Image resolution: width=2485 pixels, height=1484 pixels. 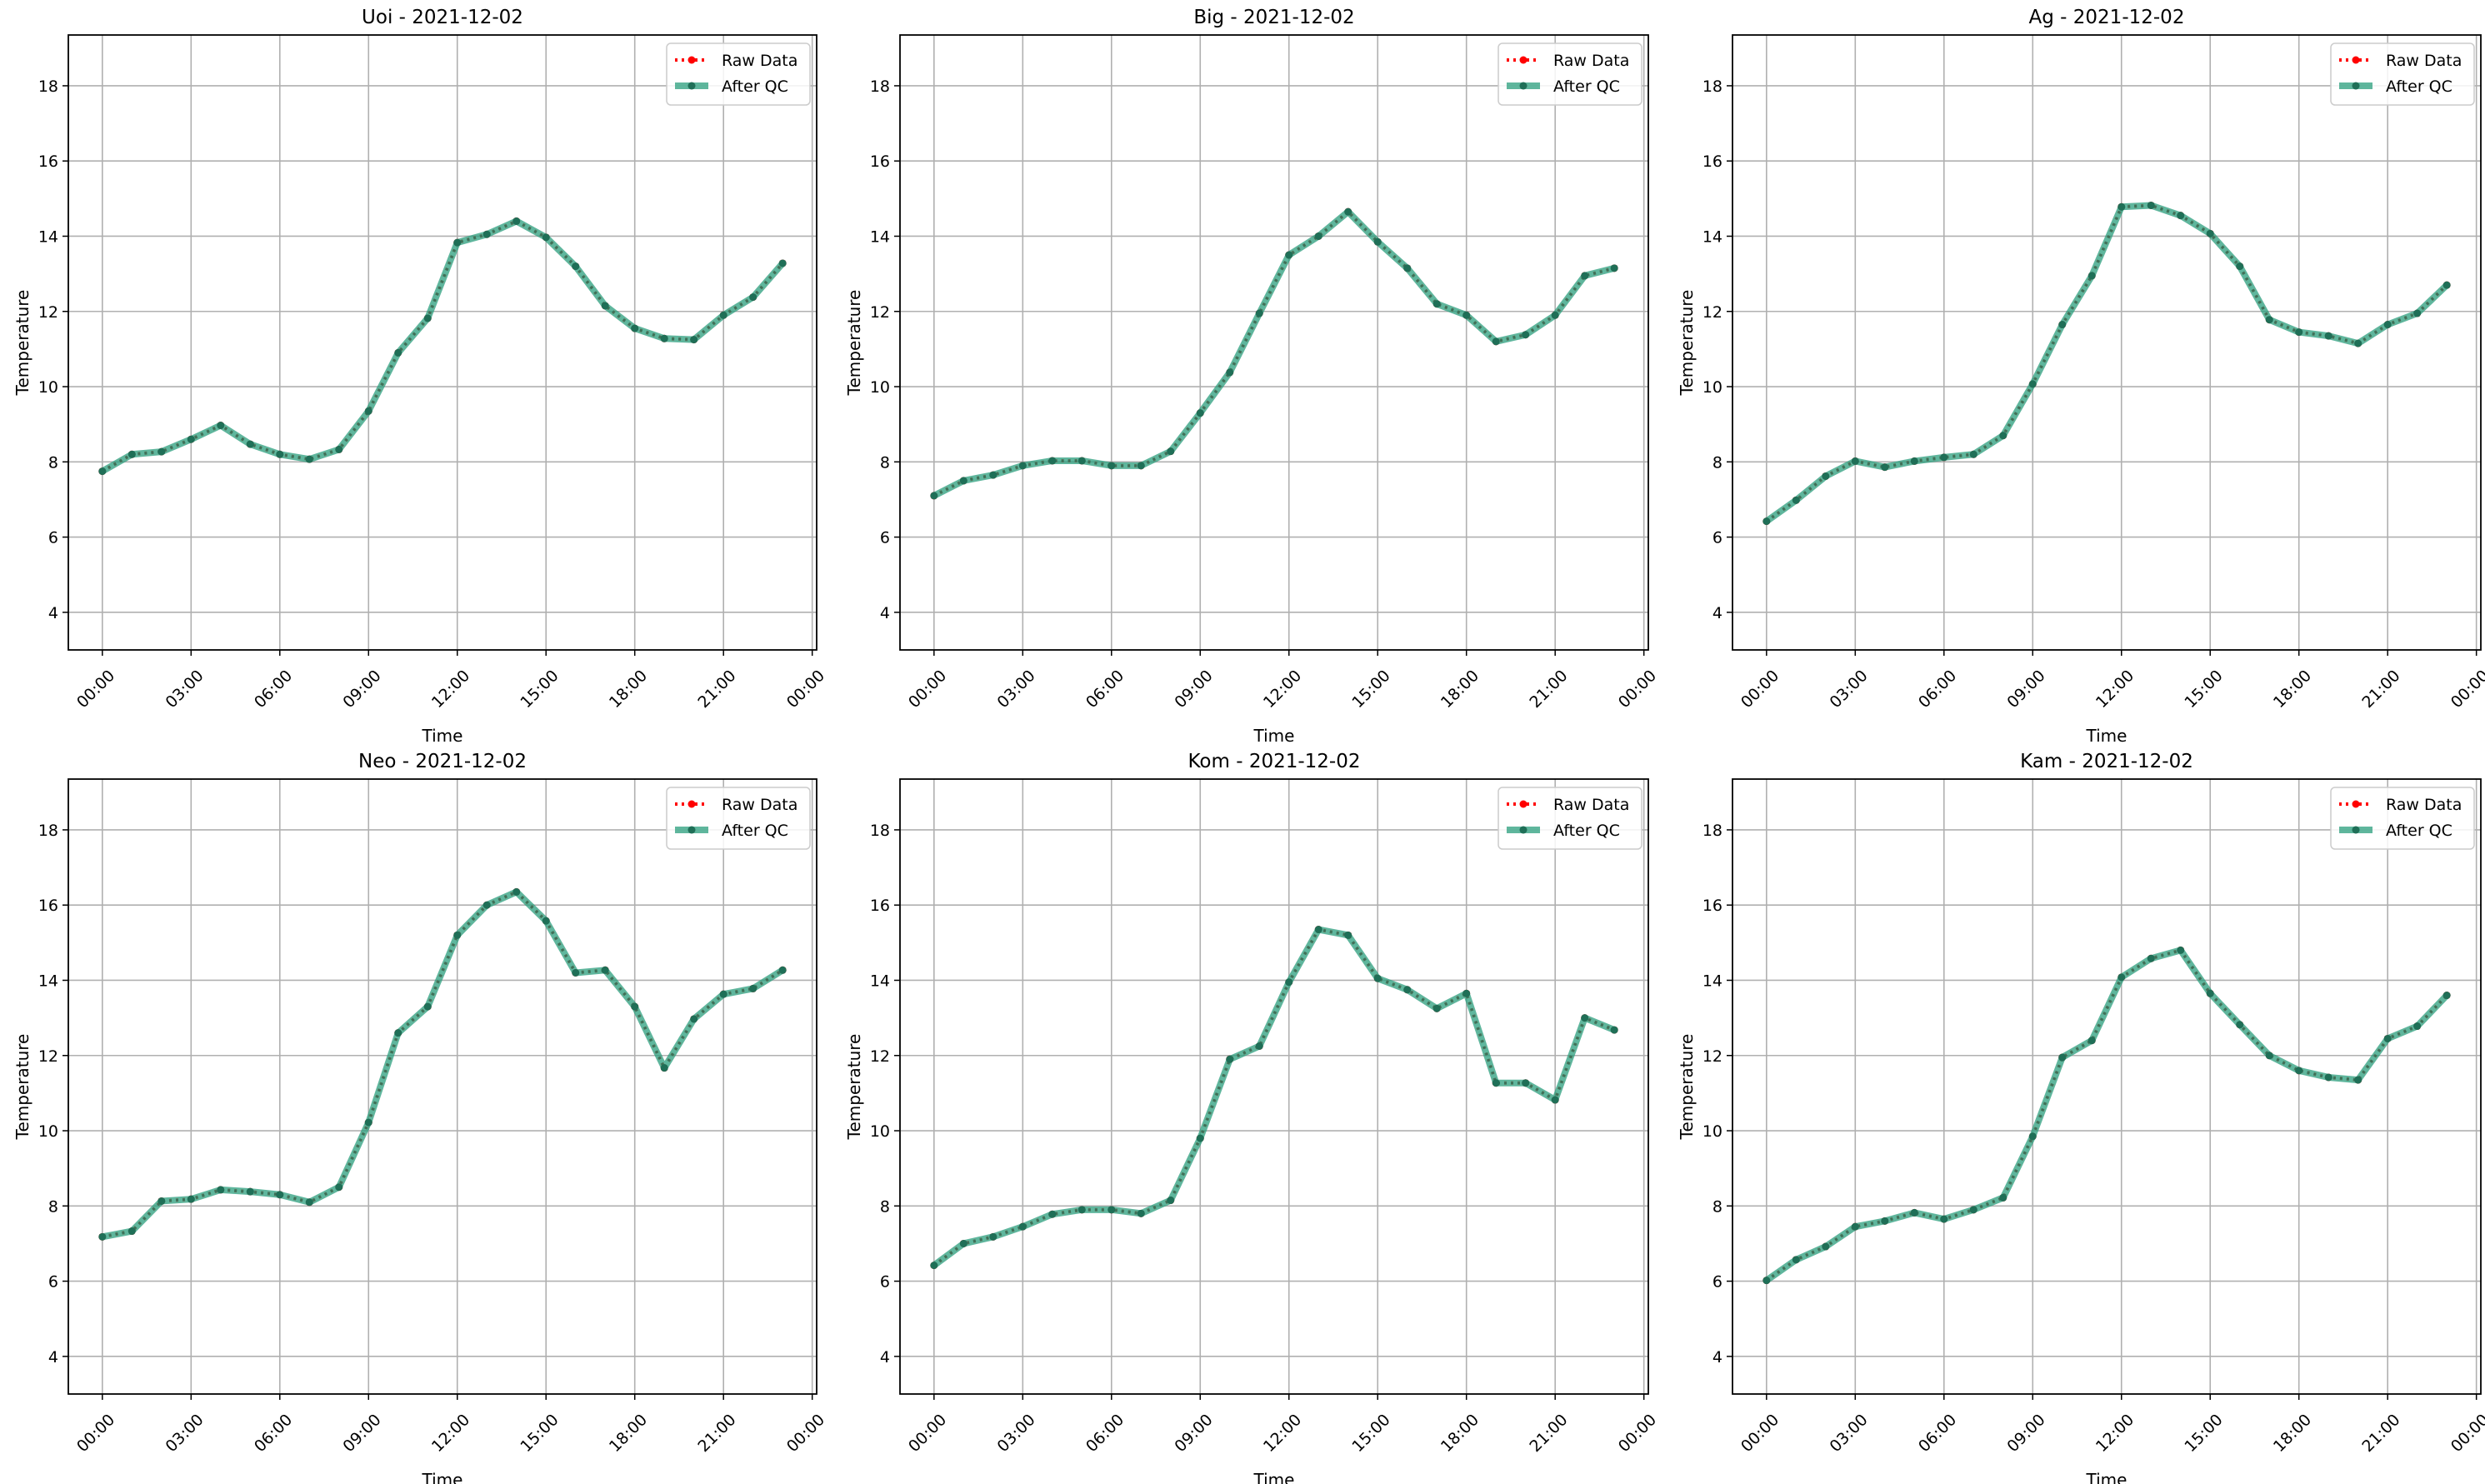 What do you see at coordinates (2107, 17) in the screenshot?
I see `subplot-title: Ag - 2021-12-02` at bounding box center [2107, 17].